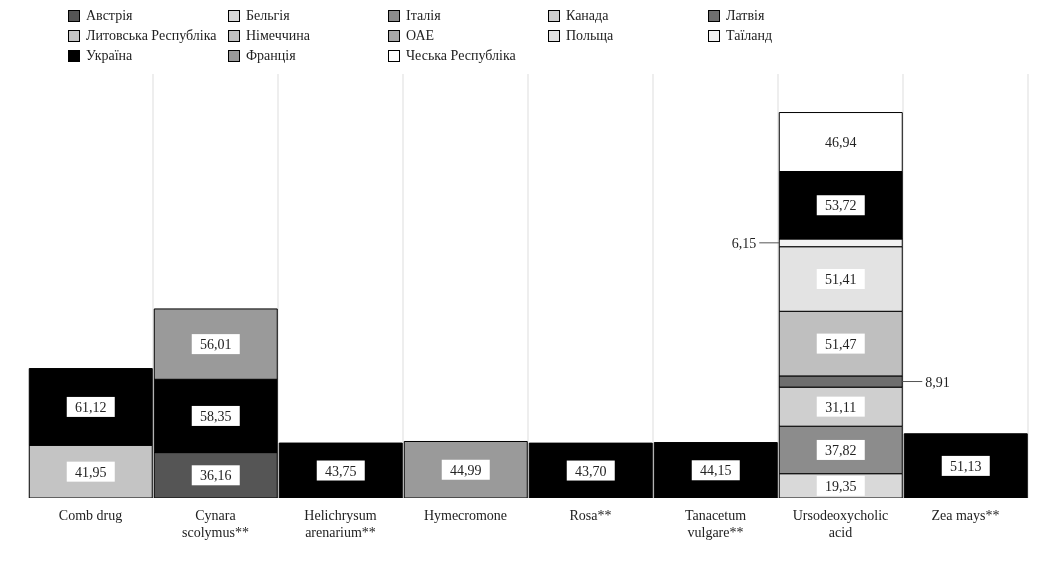  I want to click on x-tick-label: Helichrysum arenarium**, so click(340, 524).